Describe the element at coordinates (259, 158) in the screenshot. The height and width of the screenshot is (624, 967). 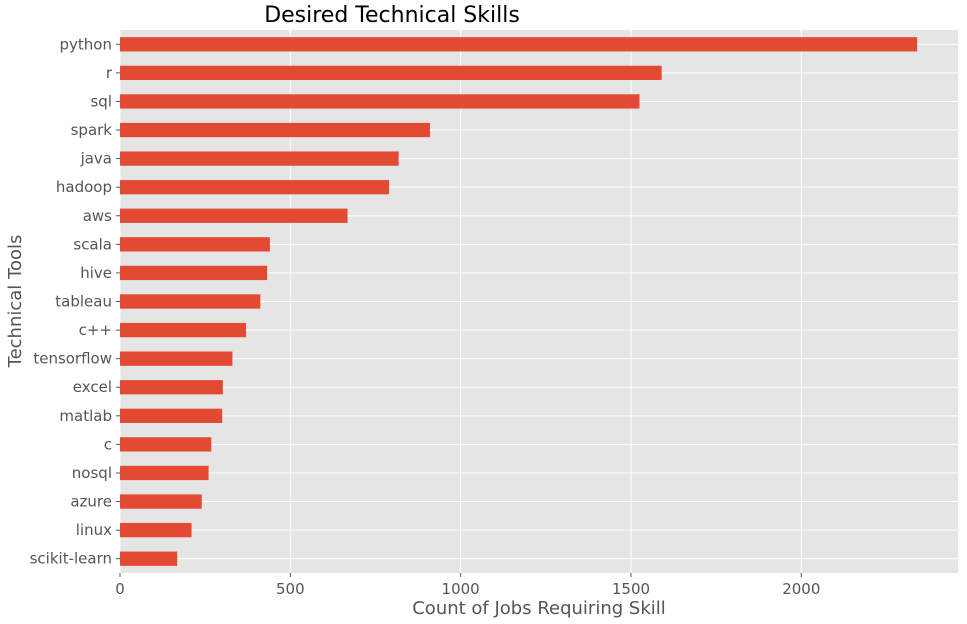
I see `bar-java` at that location.